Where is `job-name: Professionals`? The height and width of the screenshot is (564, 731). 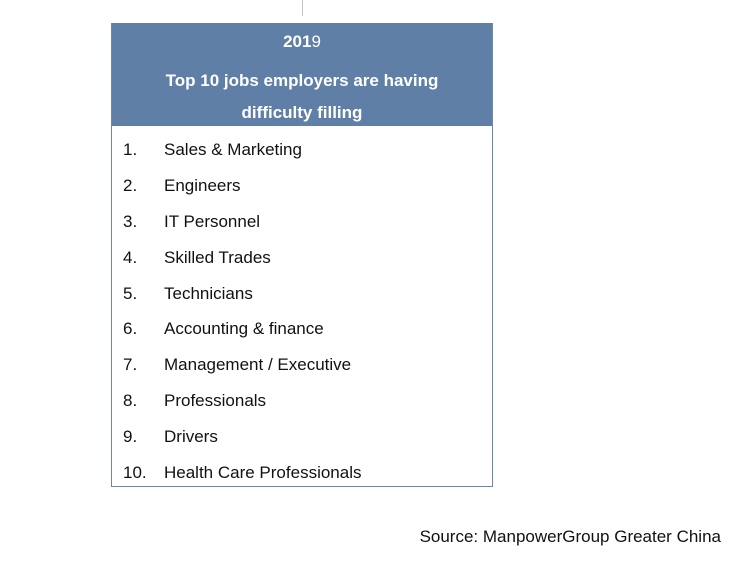
job-name: Professionals is located at coordinates (215, 401).